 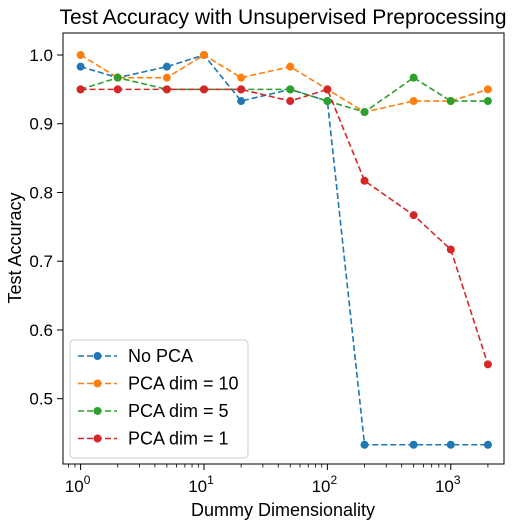 What do you see at coordinates (178, 439) in the screenshot?
I see `legend-entry: PCA dim = 1` at bounding box center [178, 439].